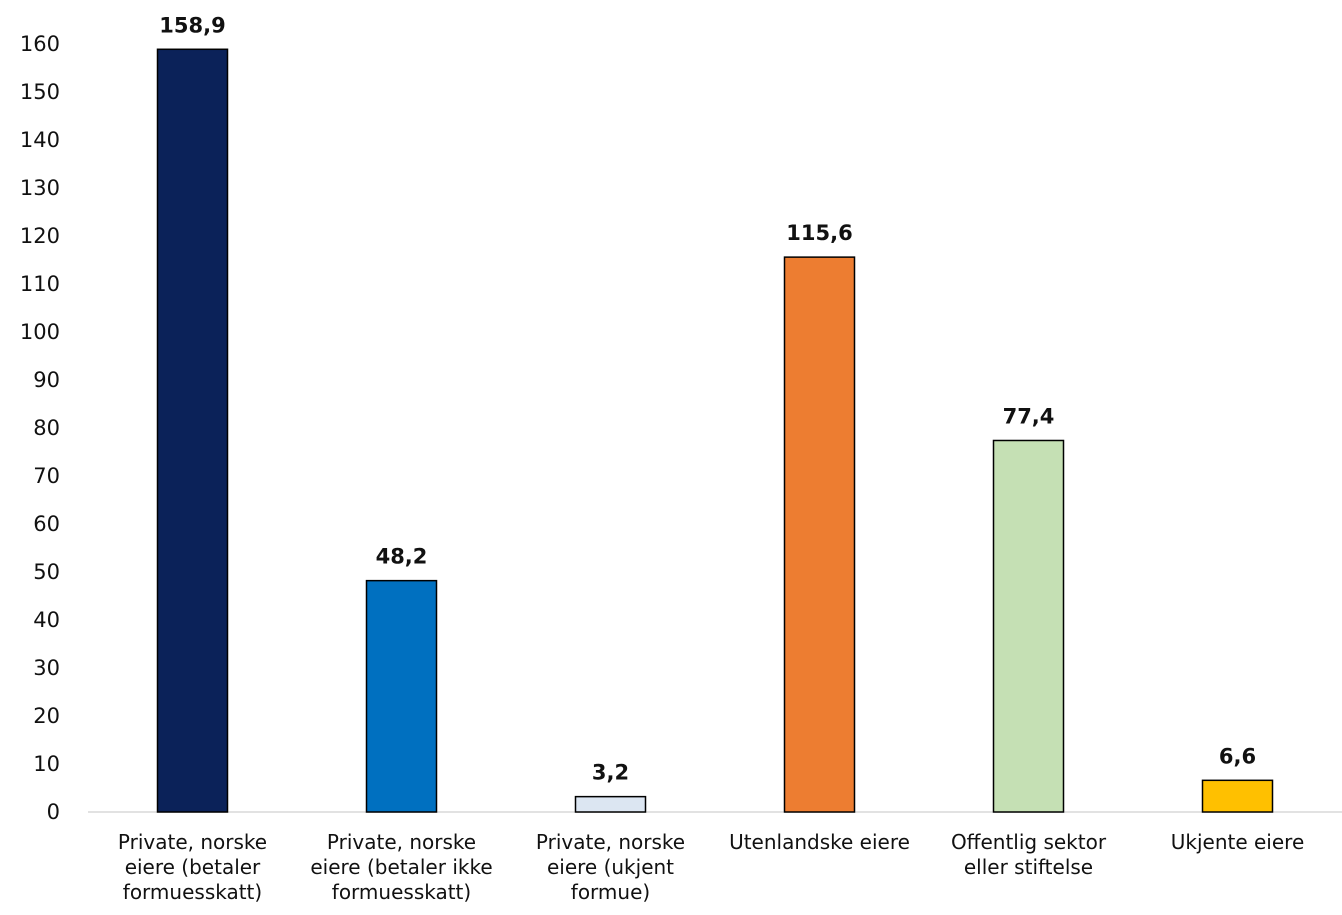 The height and width of the screenshot is (915, 1342). I want to click on y-tick-label: 160, so click(40, 44).